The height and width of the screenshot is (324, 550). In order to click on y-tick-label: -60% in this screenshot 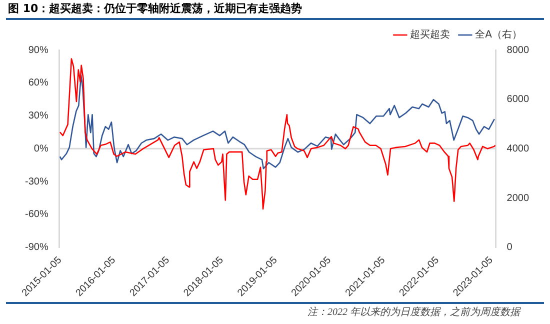, I will do `click(36, 214)`.